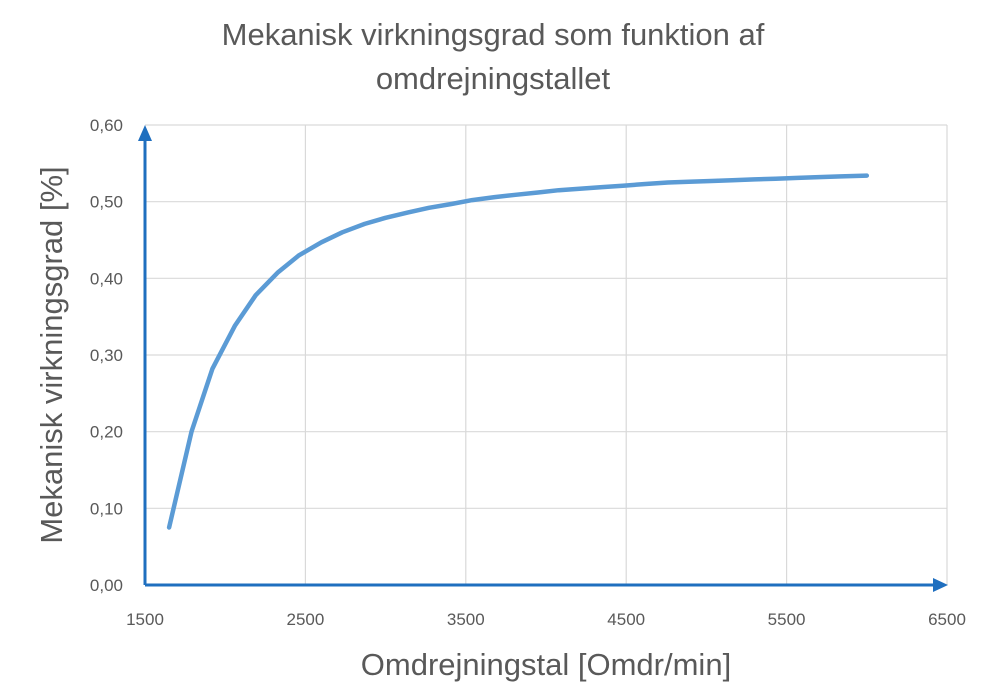 The width and height of the screenshot is (981, 692). What do you see at coordinates (106, 432) in the screenshot?
I see `y-tick-label: 0,20` at bounding box center [106, 432].